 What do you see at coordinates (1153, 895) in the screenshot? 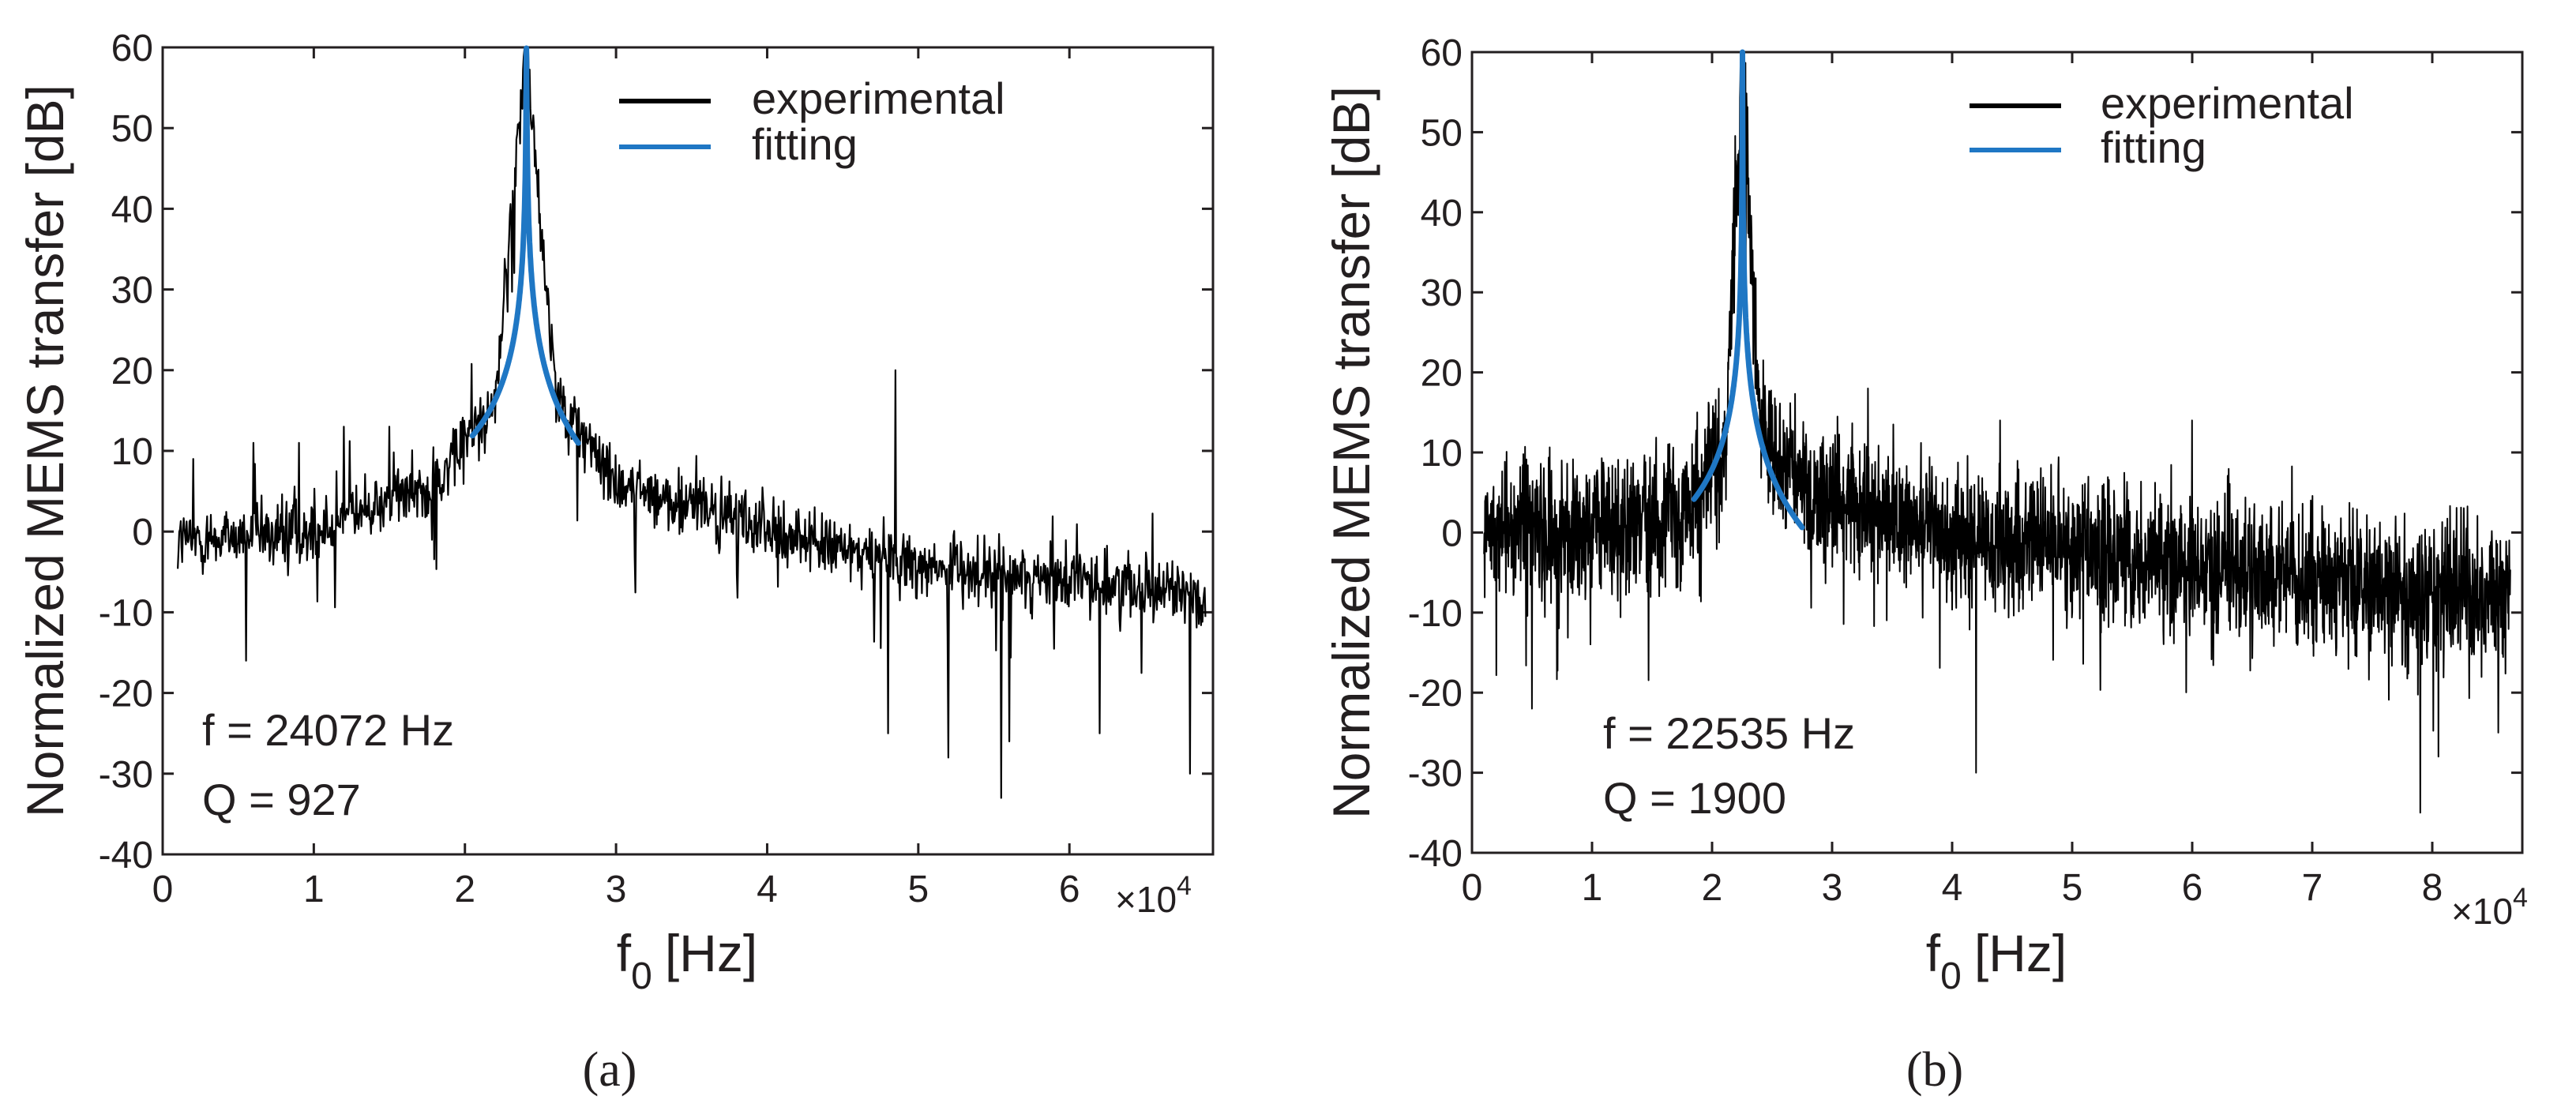
I see `x-multiplier-a: ×10⁴` at bounding box center [1153, 895].